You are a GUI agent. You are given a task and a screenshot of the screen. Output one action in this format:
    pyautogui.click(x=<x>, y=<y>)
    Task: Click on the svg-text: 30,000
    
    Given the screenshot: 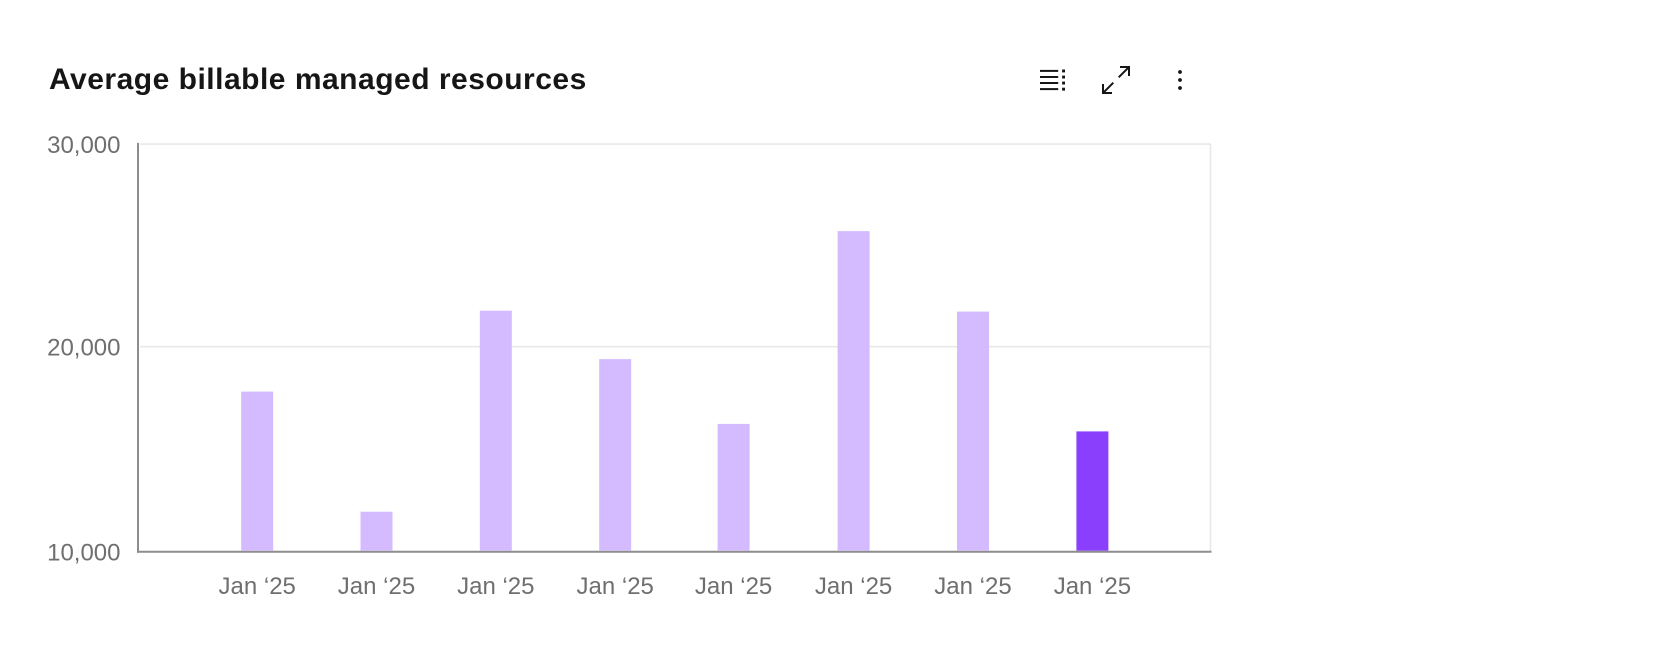 What is the action you would take?
    pyautogui.click(x=83, y=145)
    